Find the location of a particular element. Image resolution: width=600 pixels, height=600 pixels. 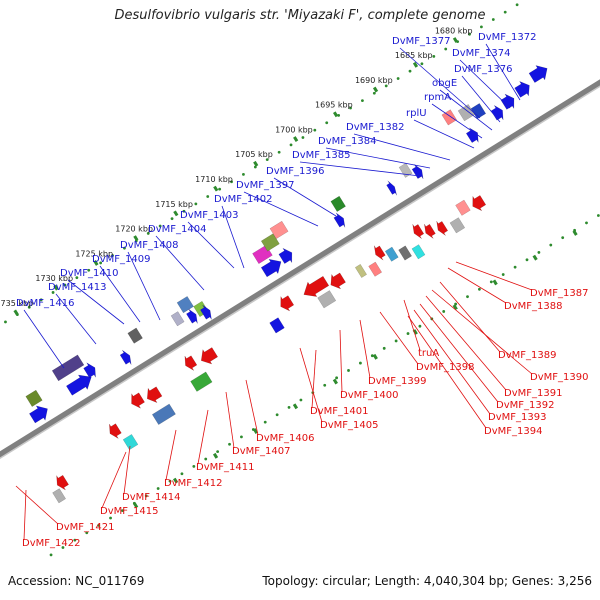

gene-label-reverse: DvMF_1405 is located at coordinates (349, 425).